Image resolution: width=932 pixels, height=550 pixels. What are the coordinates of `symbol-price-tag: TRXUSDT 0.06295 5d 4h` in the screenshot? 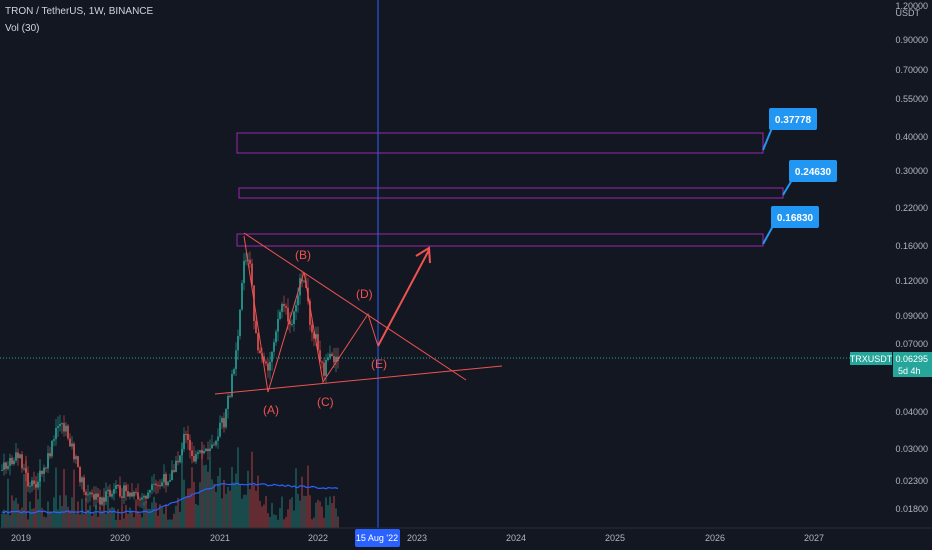 It's located at (891, 364).